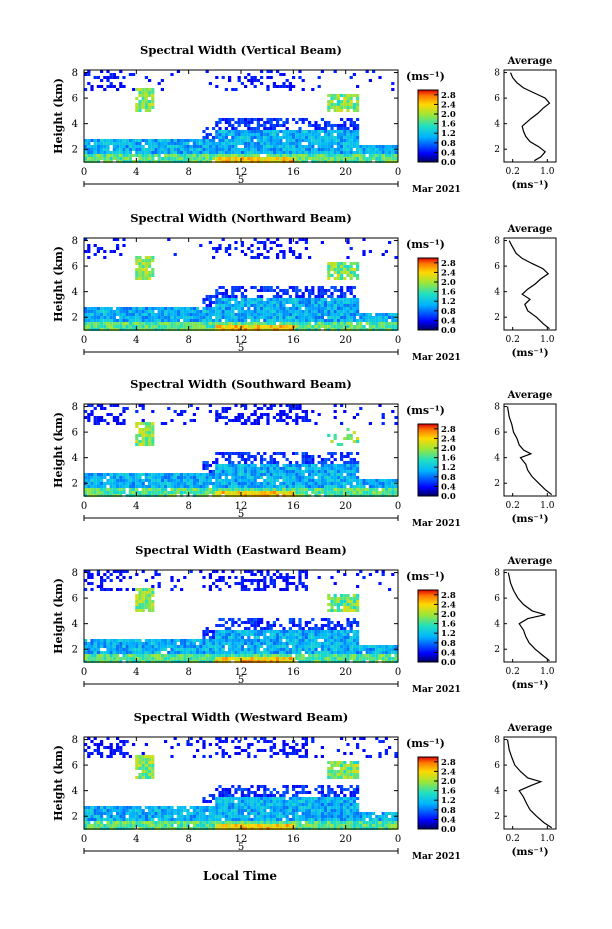  Describe the element at coordinates (425, 76) in the screenshot. I see `colorbar-unit: (ms⁻¹)` at that location.